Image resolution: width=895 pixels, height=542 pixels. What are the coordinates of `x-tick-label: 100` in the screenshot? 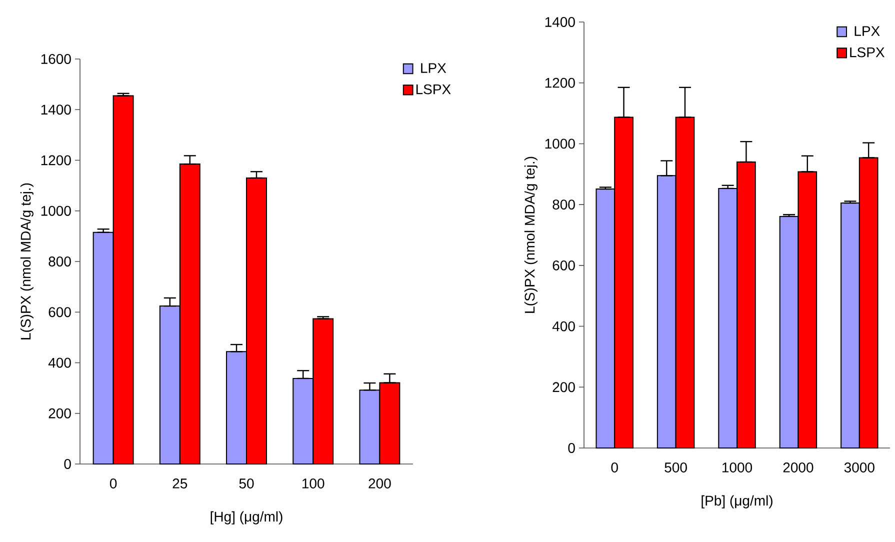 It's located at (313, 483).